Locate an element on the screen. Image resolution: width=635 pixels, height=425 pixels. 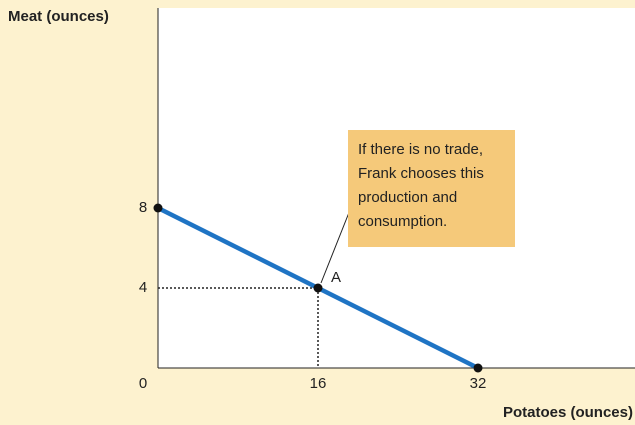
x-tick-label: 0 is located at coordinates (143, 383).